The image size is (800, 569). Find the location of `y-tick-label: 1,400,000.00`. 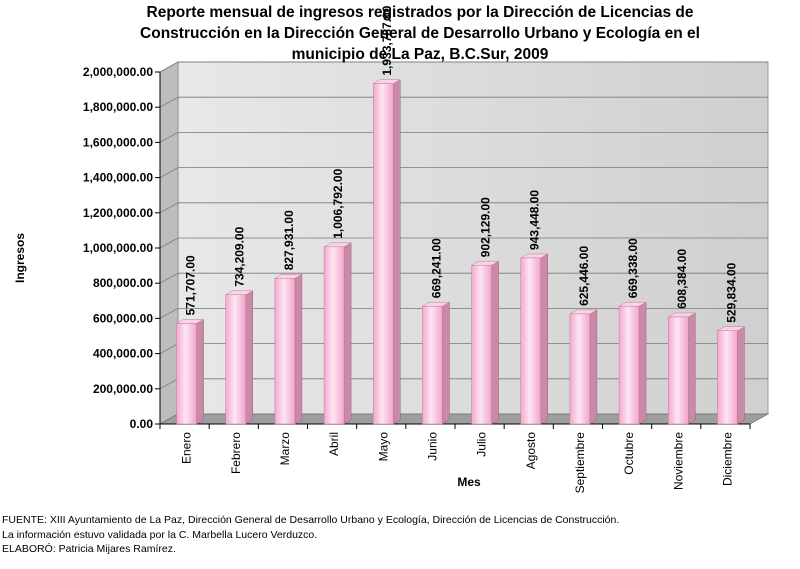

y-tick-label: 1,400,000.00 is located at coordinates (118, 178).